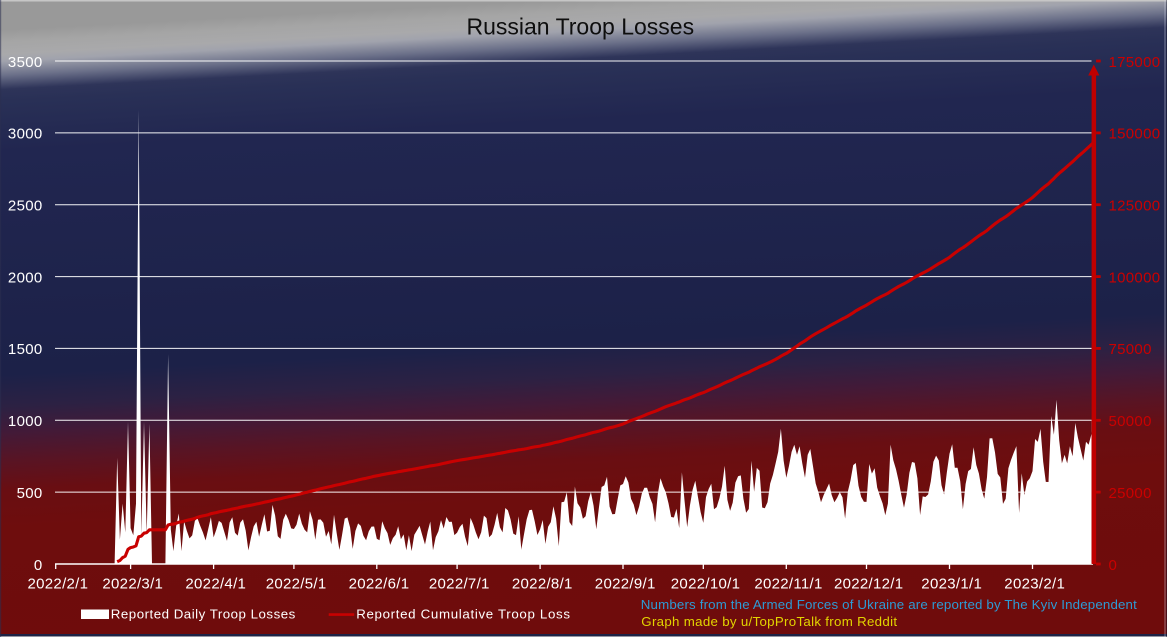  I want to click on svg-text: 1500, so click(25, 349).